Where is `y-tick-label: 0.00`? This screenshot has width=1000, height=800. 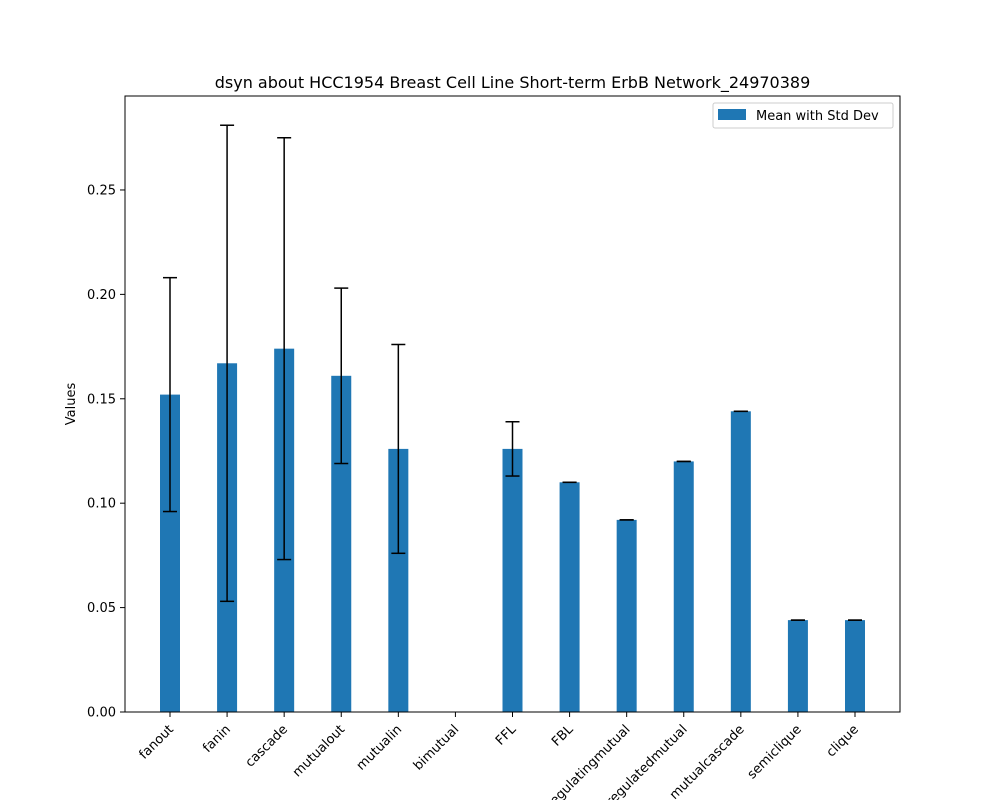
y-tick-label: 0.00 is located at coordinates (101, 713).